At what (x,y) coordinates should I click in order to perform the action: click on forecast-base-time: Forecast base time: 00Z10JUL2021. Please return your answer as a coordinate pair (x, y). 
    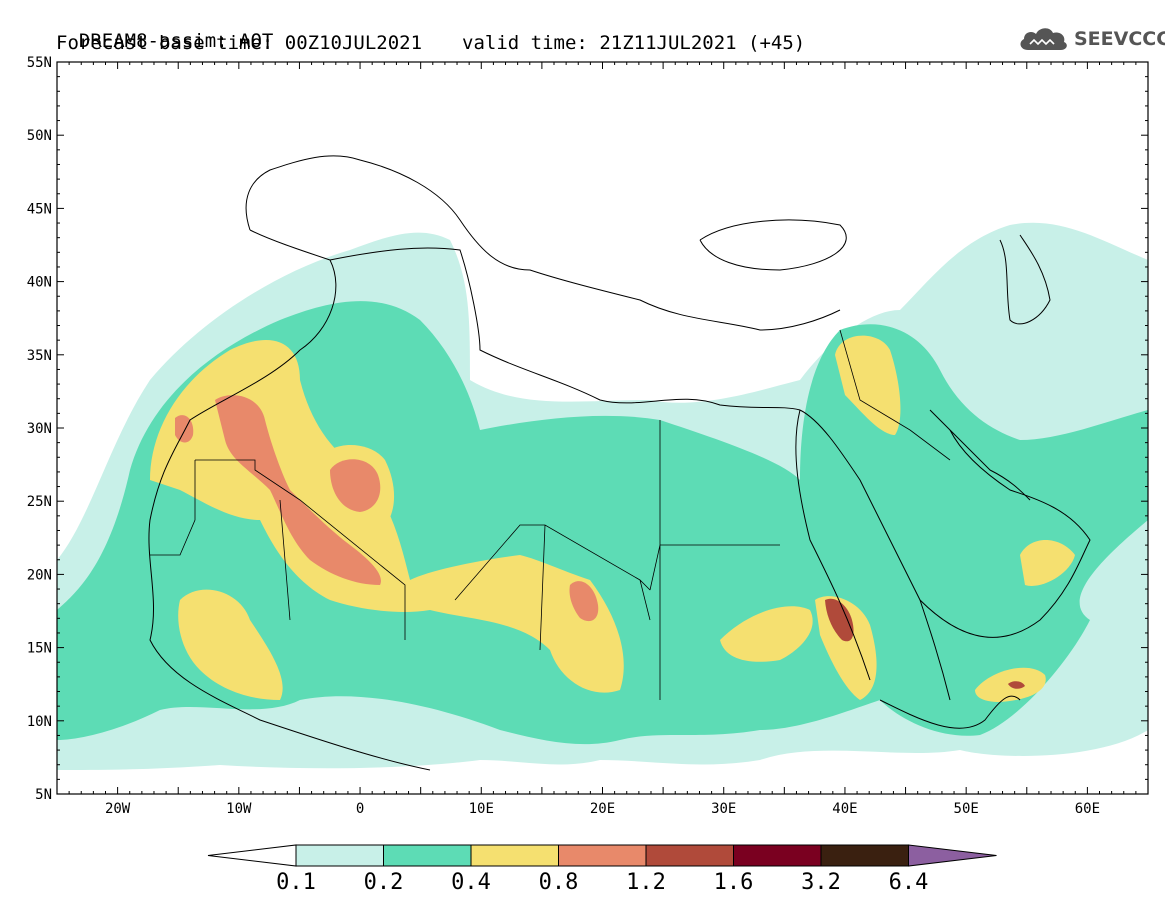
    Looking at the image, I should click on (239, 43).